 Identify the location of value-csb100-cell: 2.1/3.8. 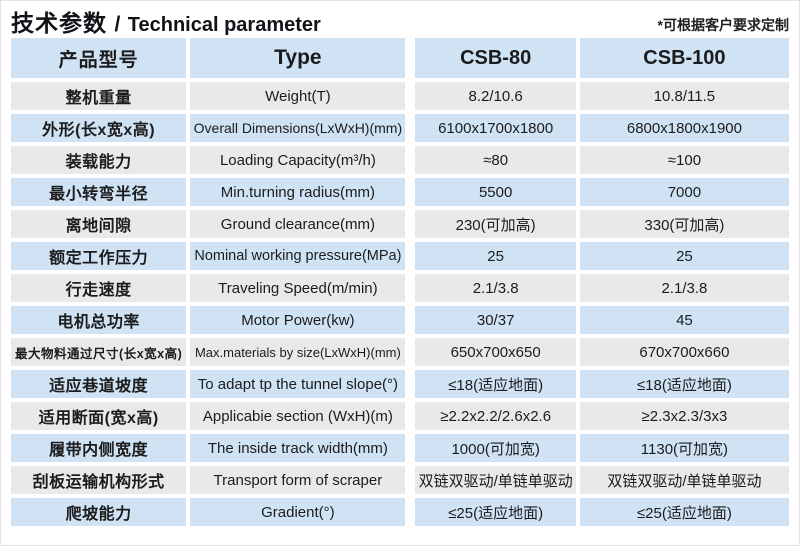
(684, 288).